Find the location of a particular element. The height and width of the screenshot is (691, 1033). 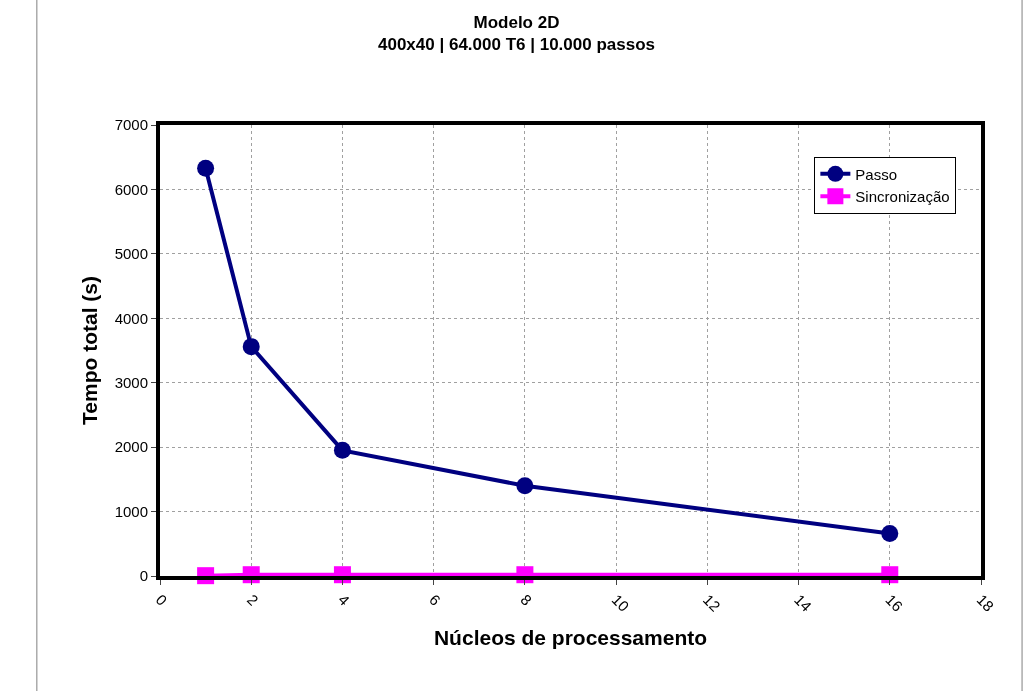

y-tick-label: 4000 is located at coordinates (131, 318).